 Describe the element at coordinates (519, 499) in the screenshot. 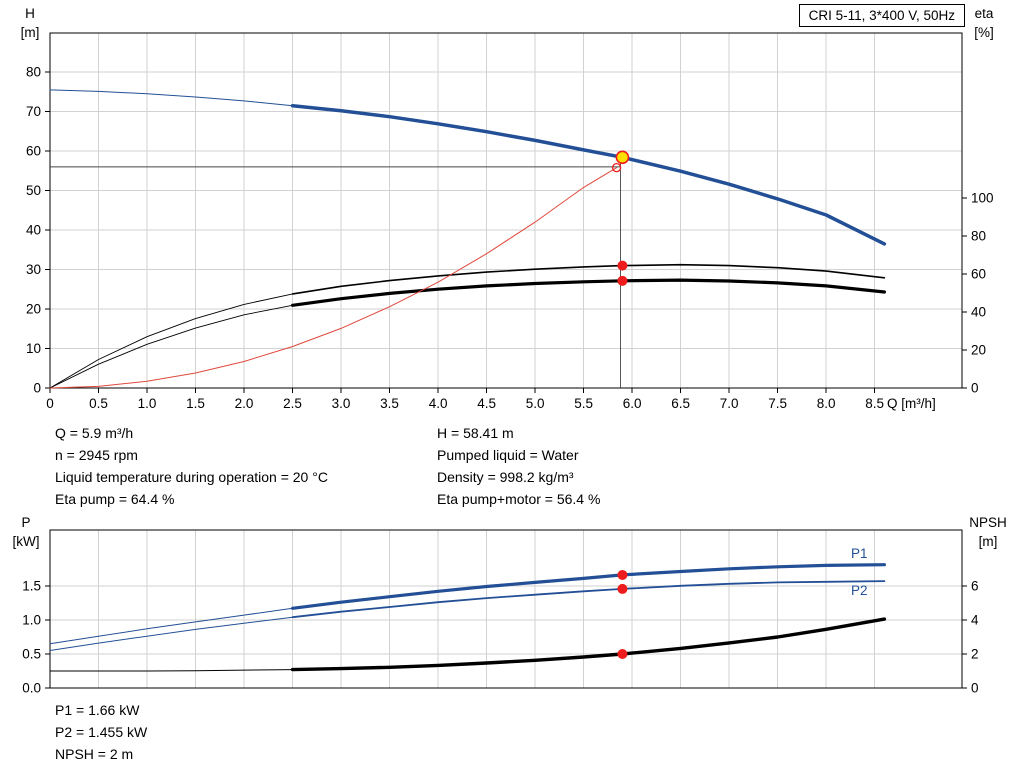

I see `info-eta-pump-motor: Eta pump+motor = 56.4 %` at that location.